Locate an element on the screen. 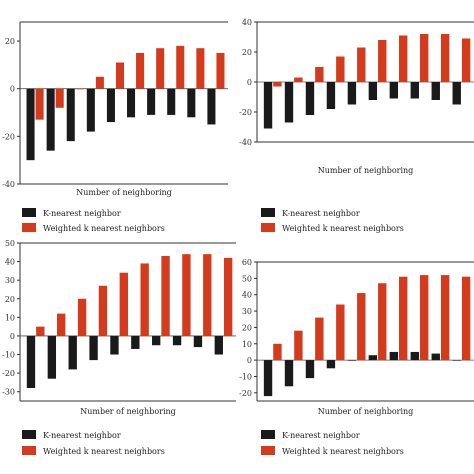 The image size is (474, 474). legend-swatch-wknn is located at coordinates (29, 227).